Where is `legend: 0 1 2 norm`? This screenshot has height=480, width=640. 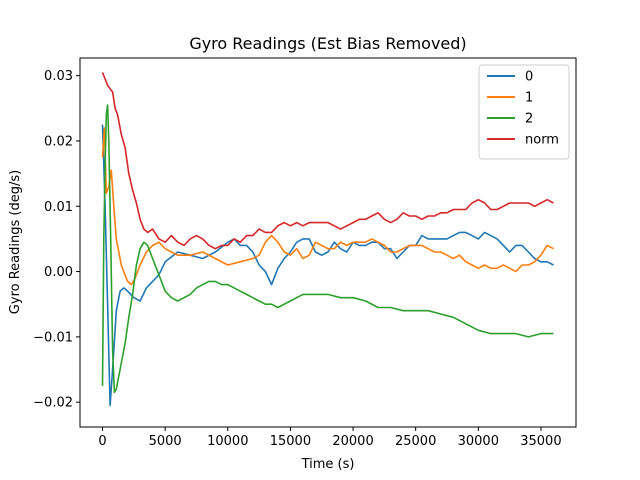 legend: 0 1 2 norm is located at coordinates (524, 112).